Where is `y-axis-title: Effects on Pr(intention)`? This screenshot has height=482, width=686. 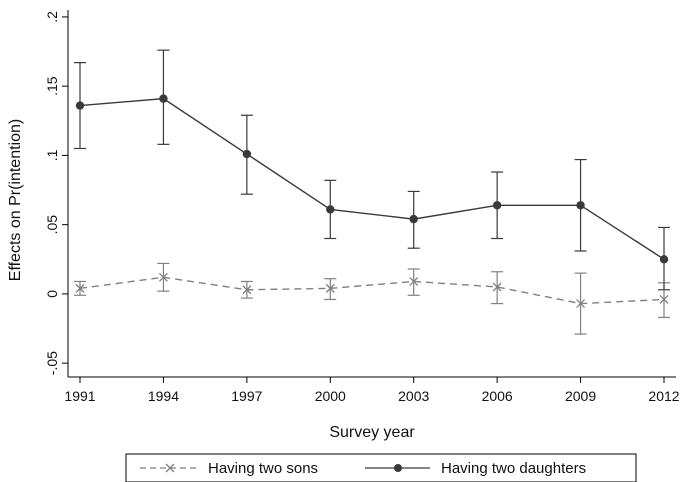 y-axis-title: Effects on Pr(intention) is located at coordinates (15, 200).